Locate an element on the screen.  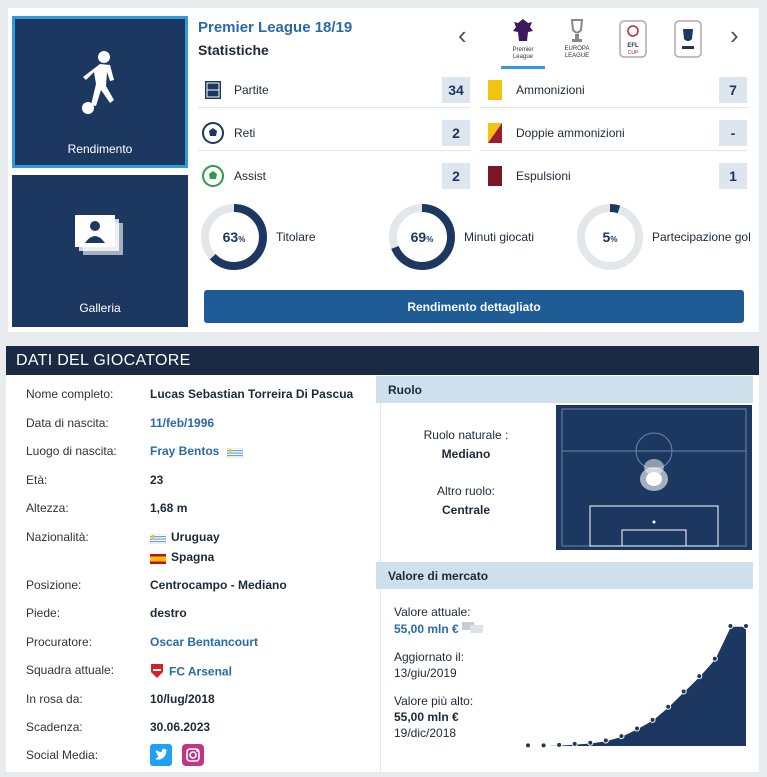
premier-league-logo: Premier League is located at coordinates (523, 39).